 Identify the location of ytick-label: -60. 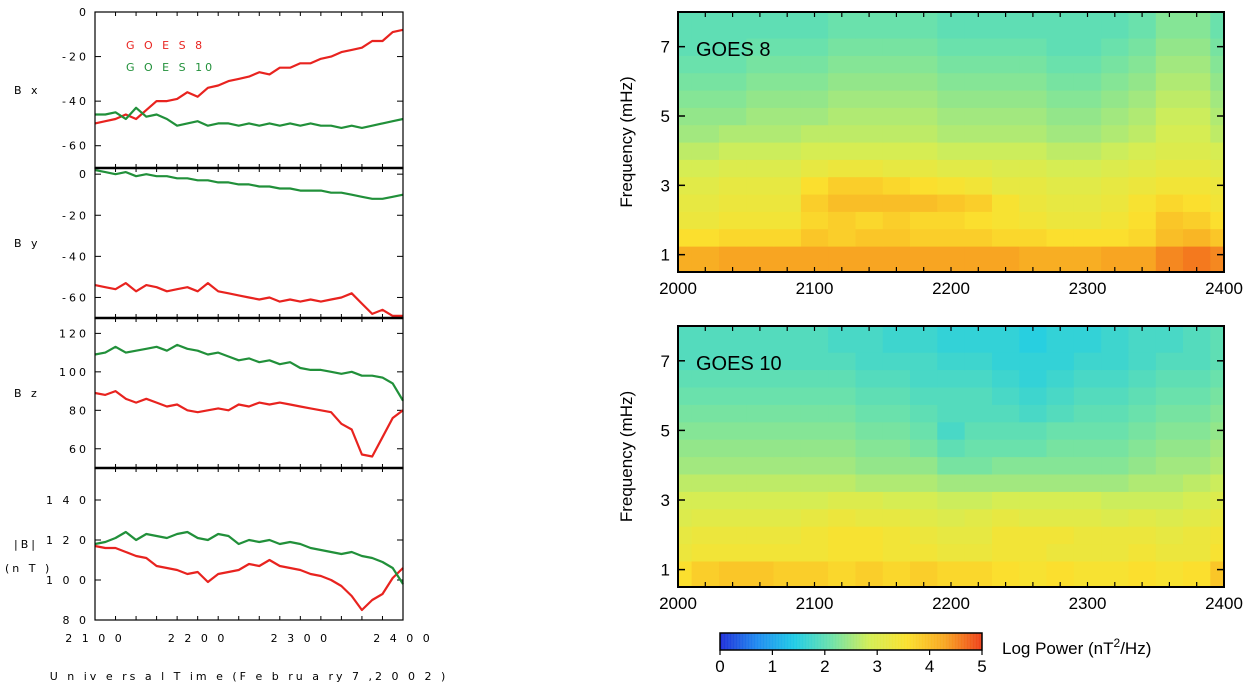
(75, 297).